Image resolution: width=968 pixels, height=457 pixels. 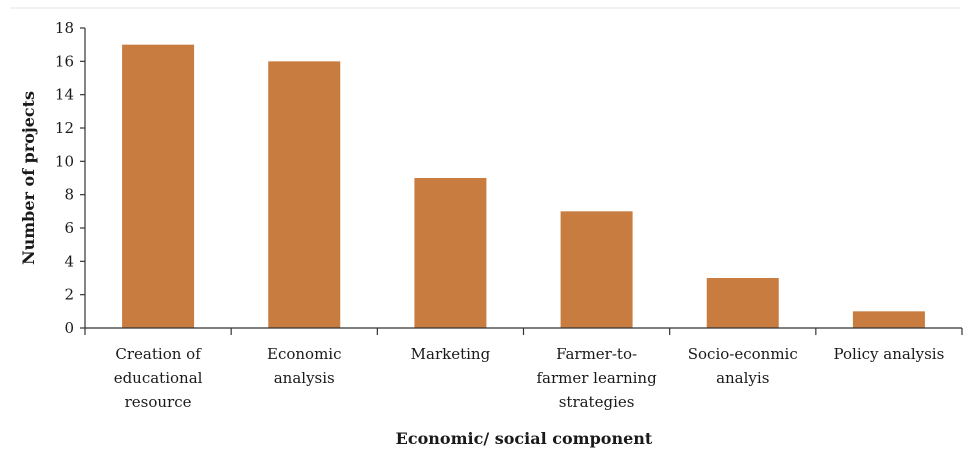 What do you see at coordinates (523, 331) in the screenshot?
I see `x-ticks-group` at bounding box center [523, 331].